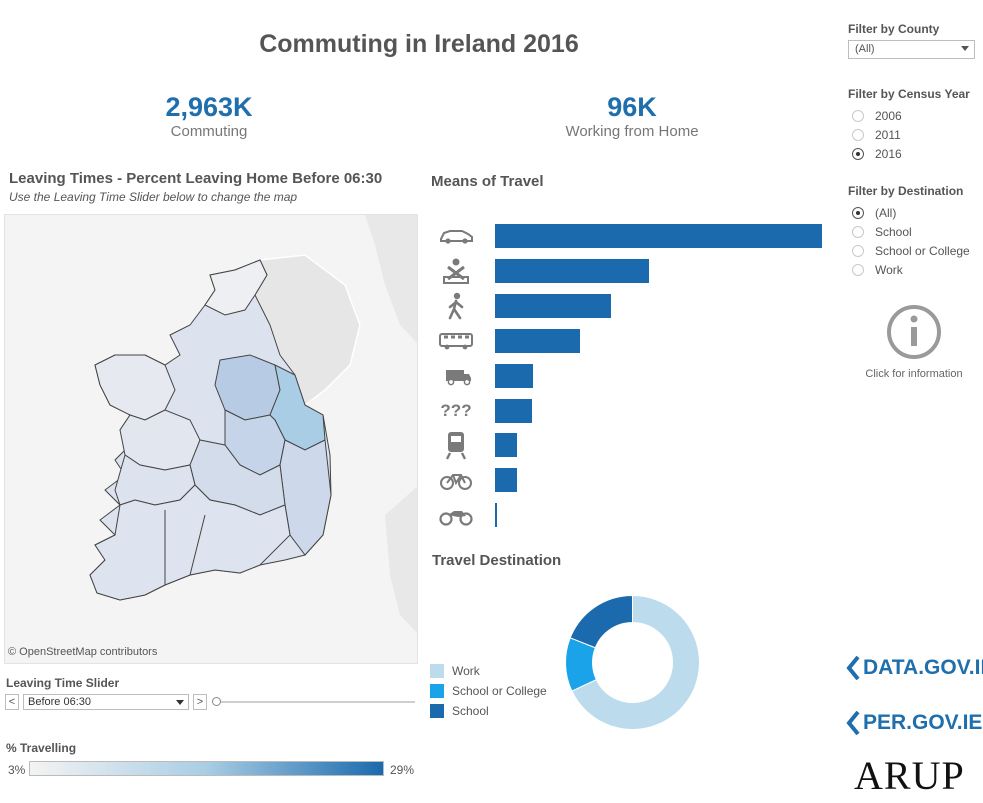 The image size is (983, 803). I want to click on county-filter-dropdown: (All), so click(911, 49).